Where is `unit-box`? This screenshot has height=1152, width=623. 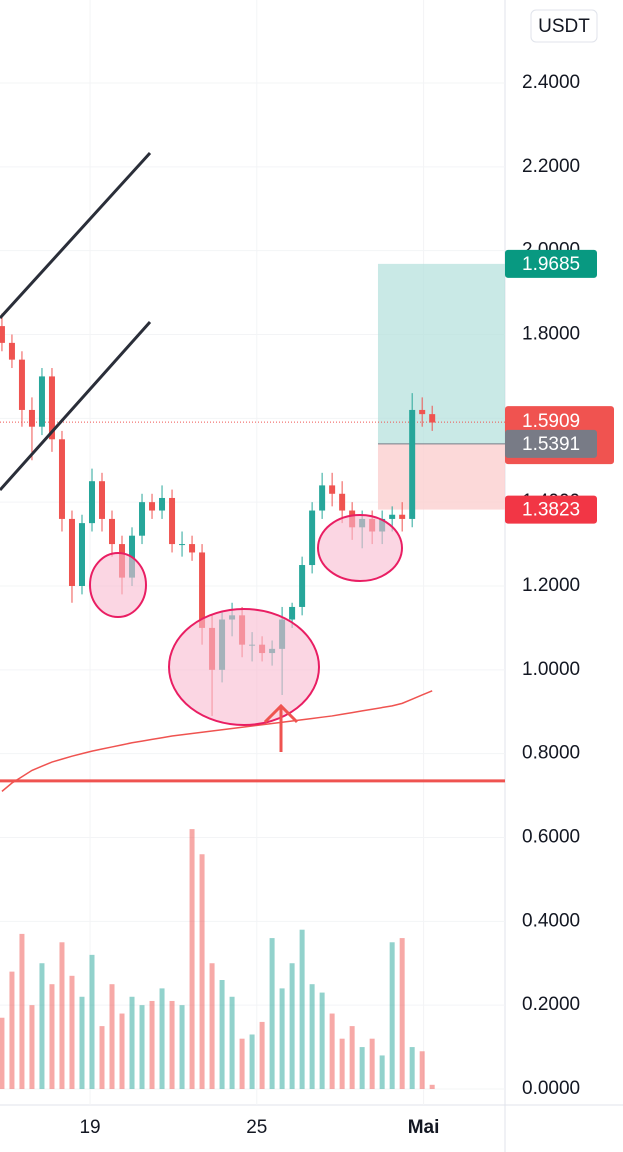 unit-box is located at coordinates (564, 26).